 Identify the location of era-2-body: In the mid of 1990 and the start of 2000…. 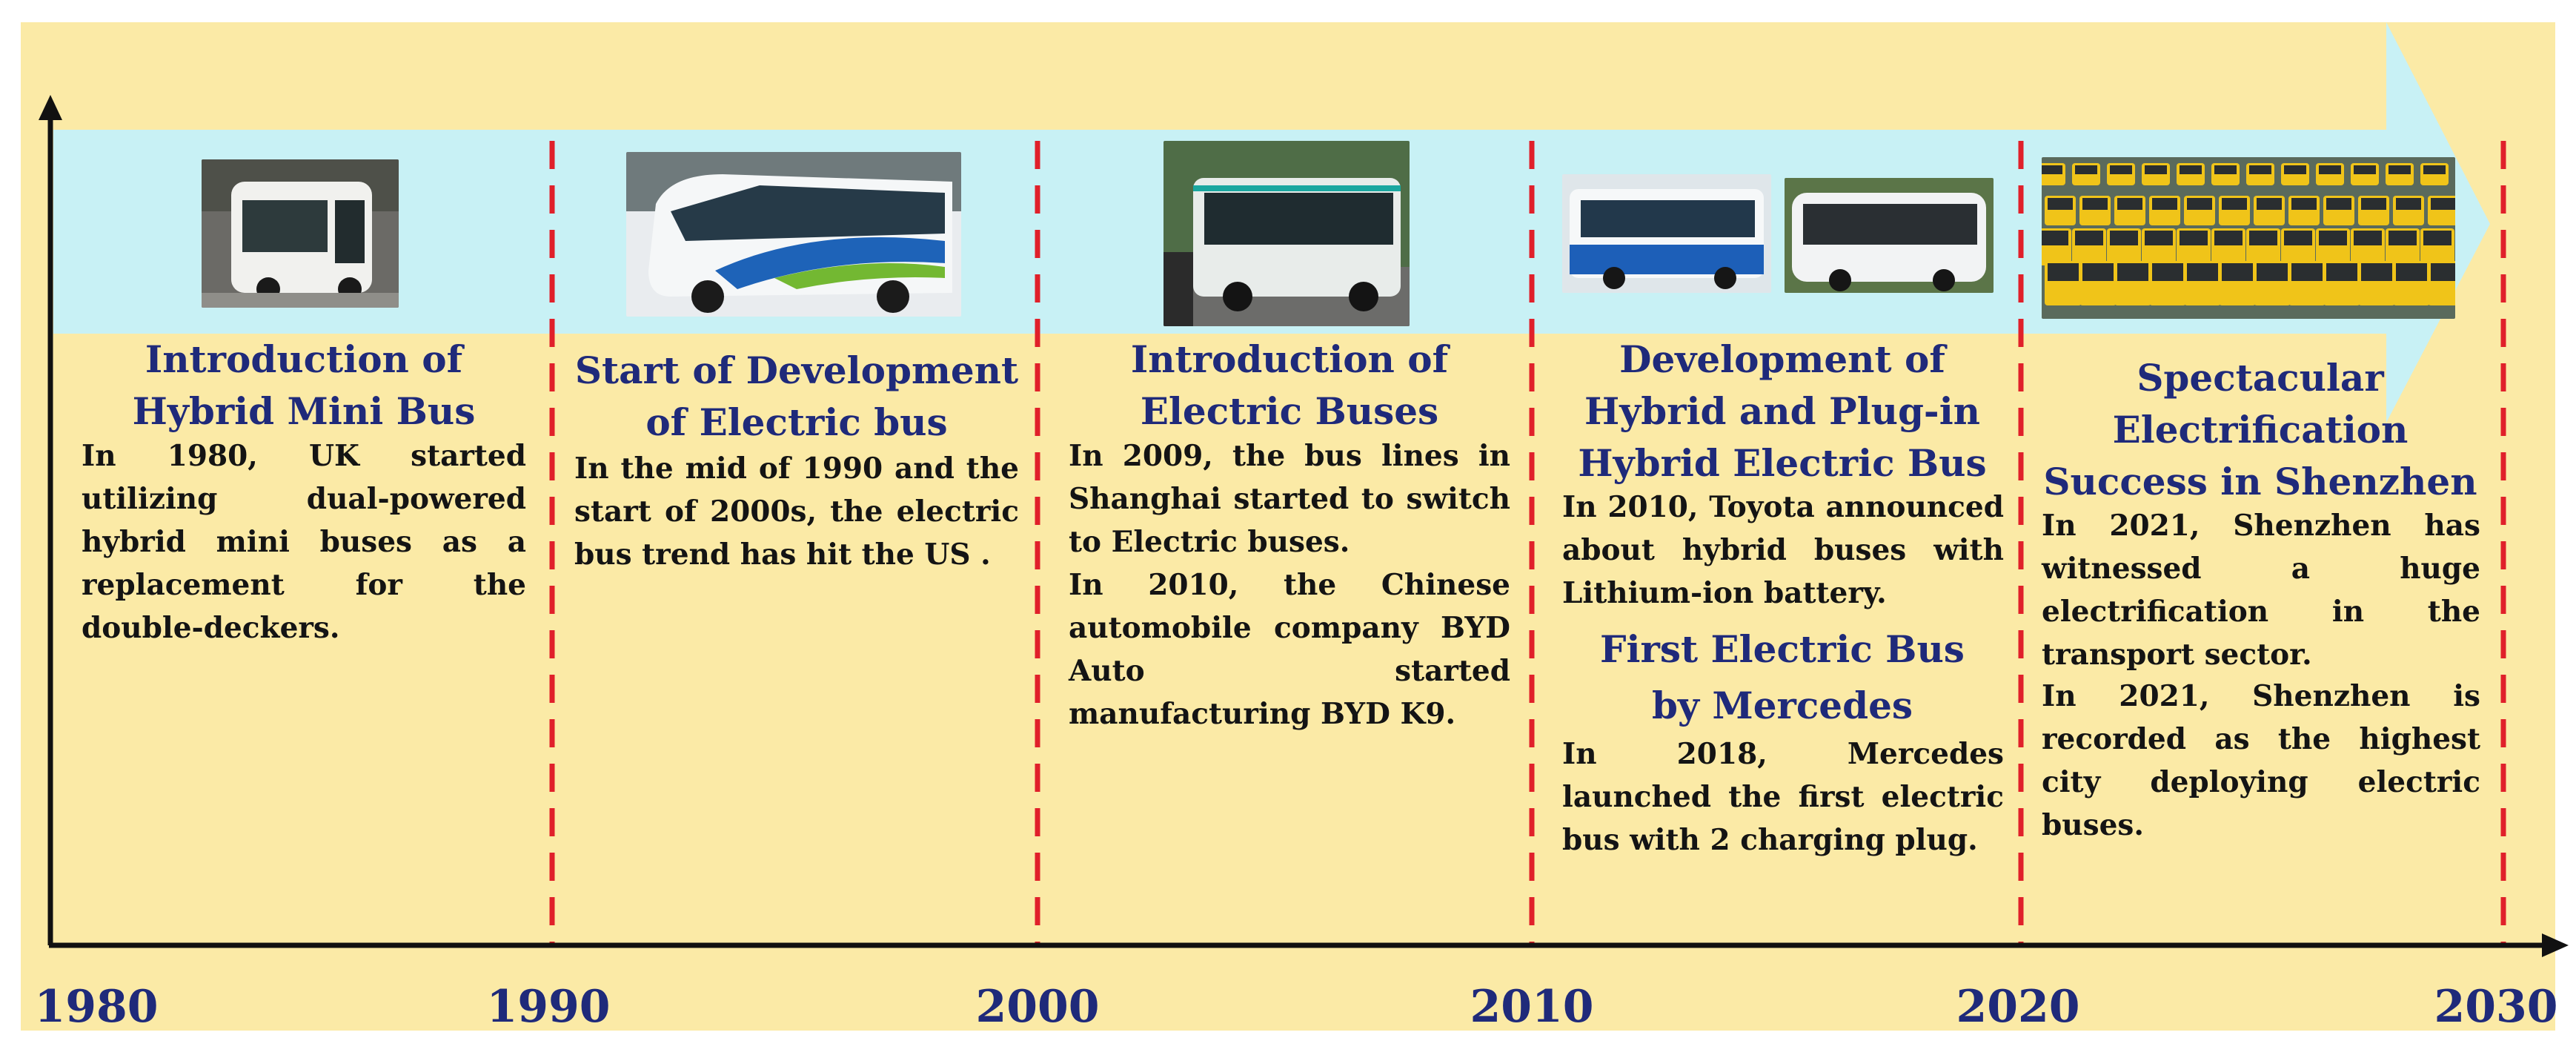
(796, 512).